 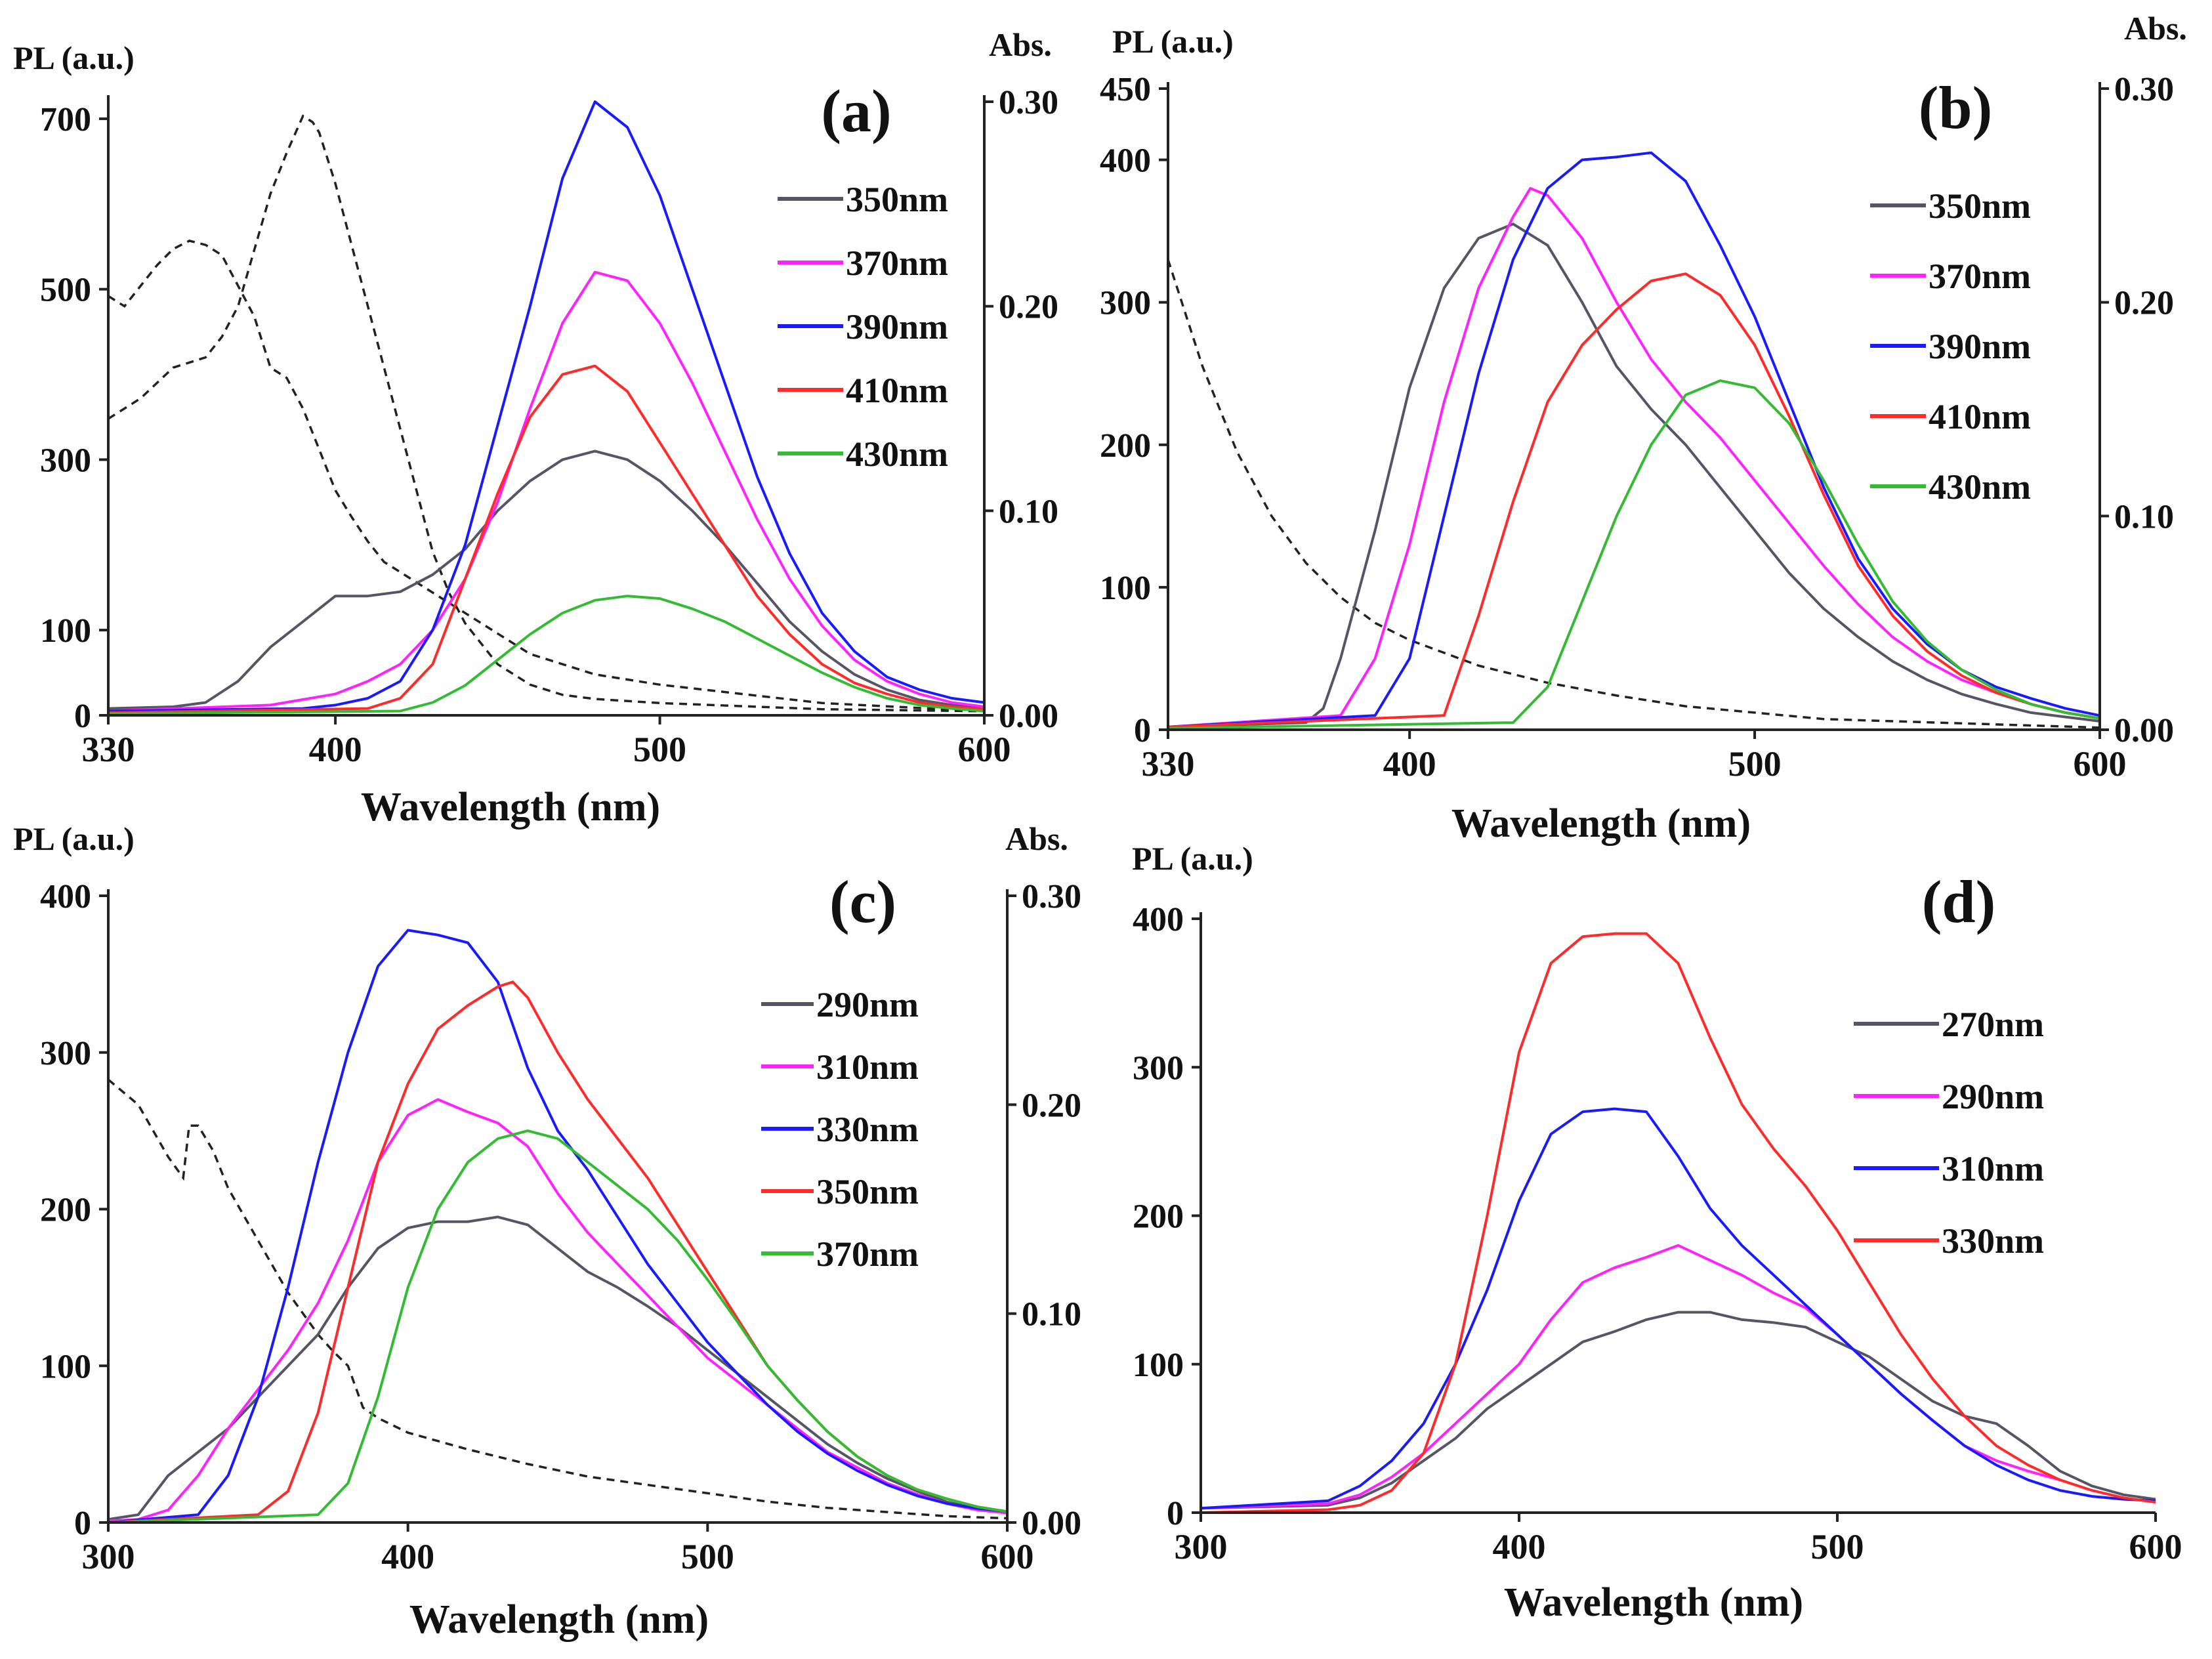 I want to click on legend-label: 330nm, so click(x=867, y=1129).